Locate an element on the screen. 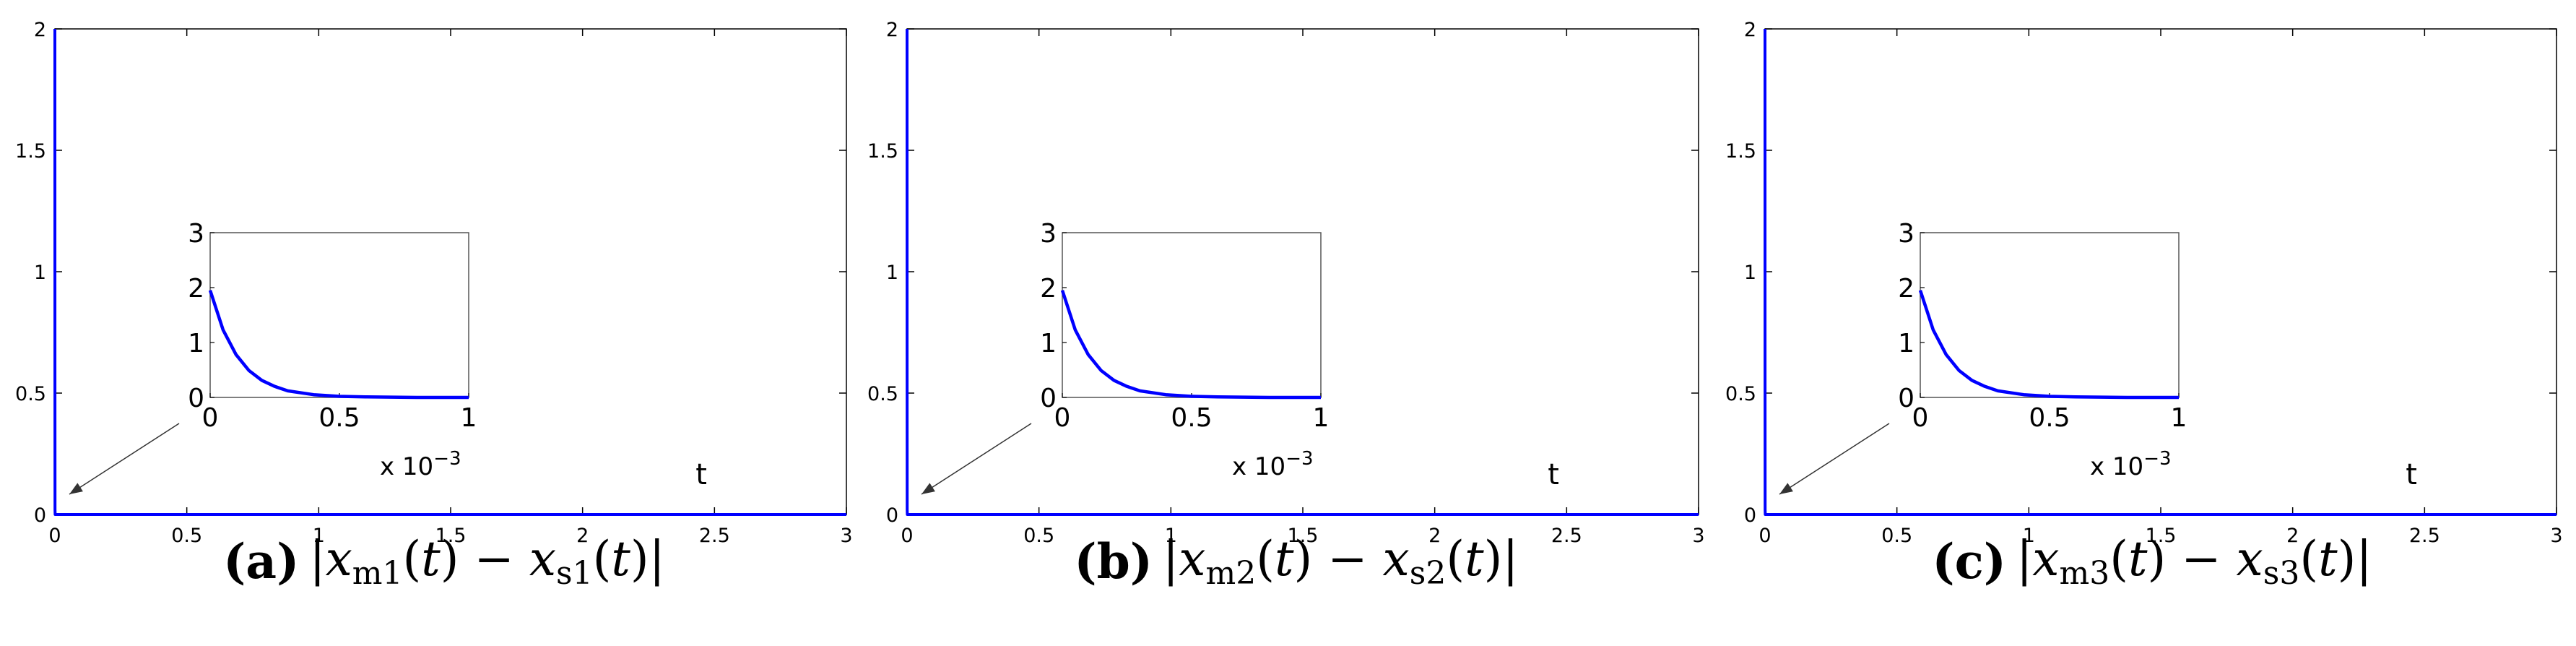 Image resolution: width=2576 pixels, height=646 pixels. caption-expression: |xm3(t) − xs3(t)| is located at coordinates (2194, 561).